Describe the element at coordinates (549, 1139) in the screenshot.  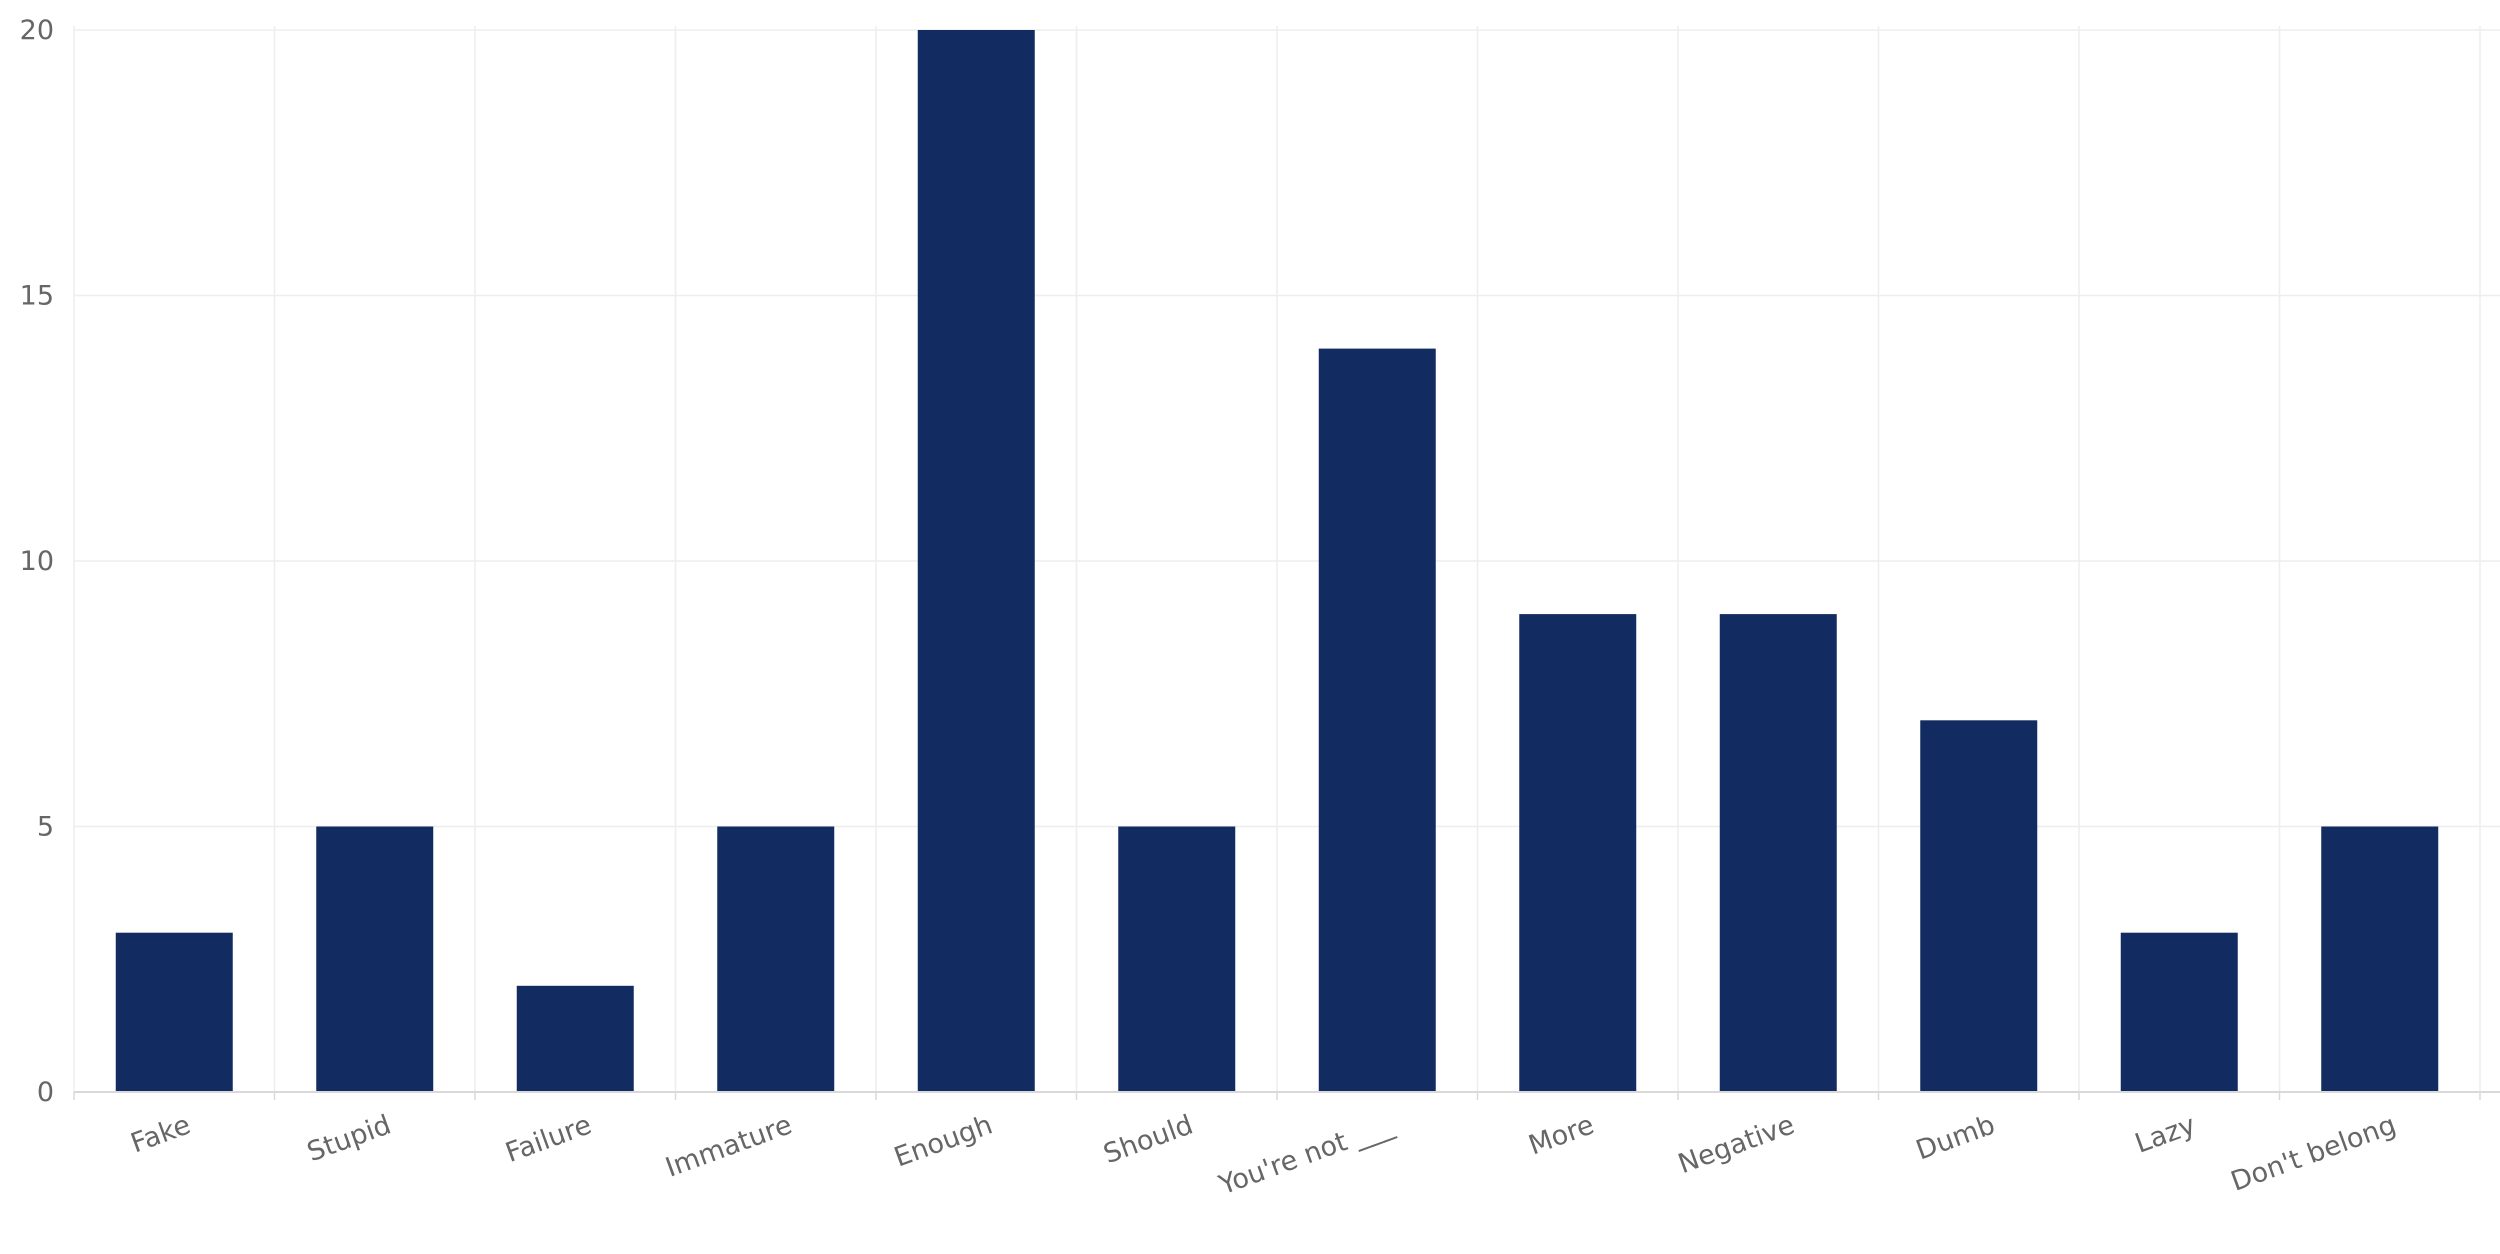
I see `x-tick-label: Failure` at that location.